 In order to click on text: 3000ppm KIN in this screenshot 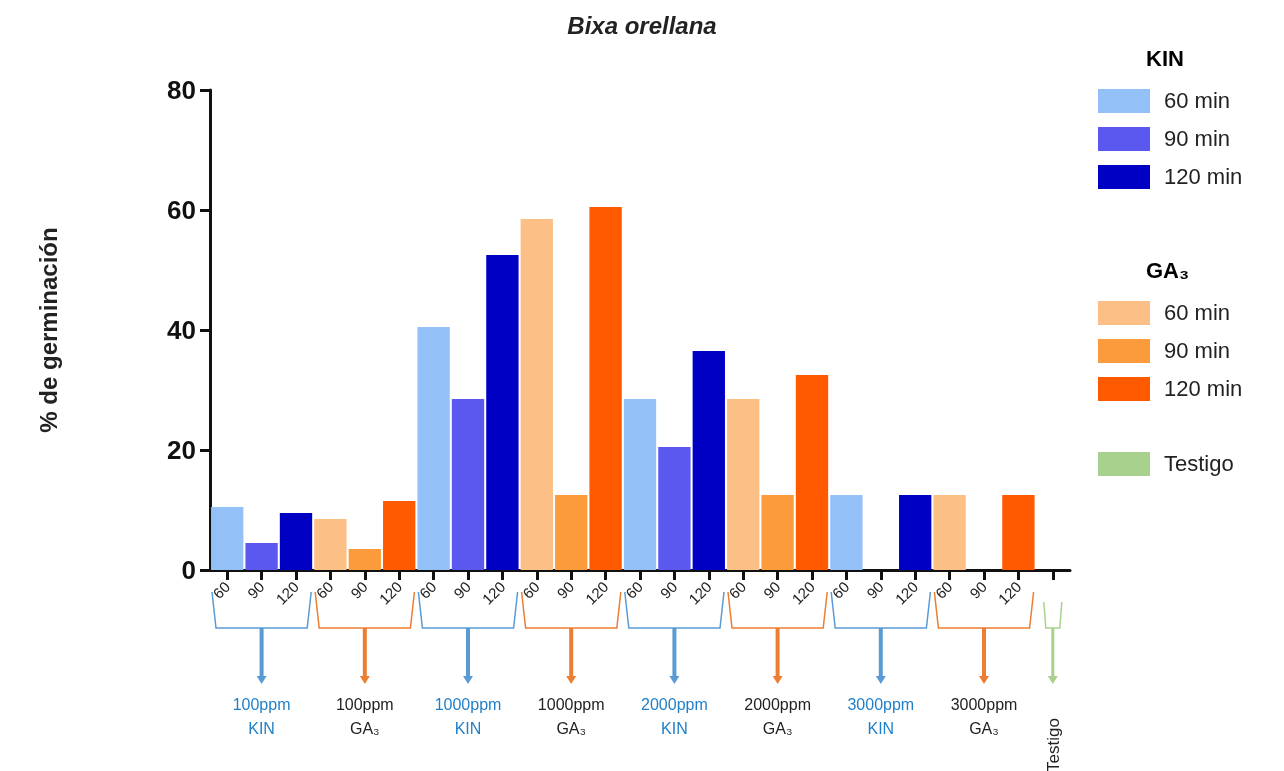, I will do `click(881, 716)`.